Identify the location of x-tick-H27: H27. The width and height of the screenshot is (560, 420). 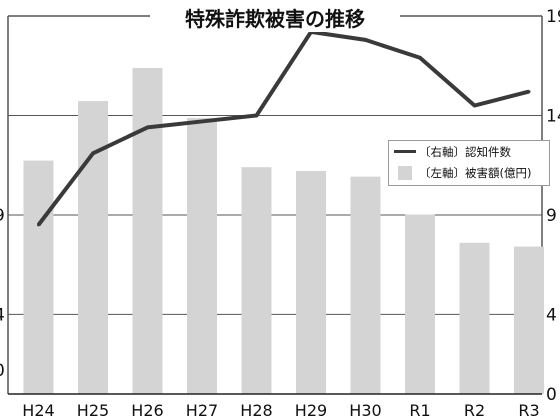
(202, 410).